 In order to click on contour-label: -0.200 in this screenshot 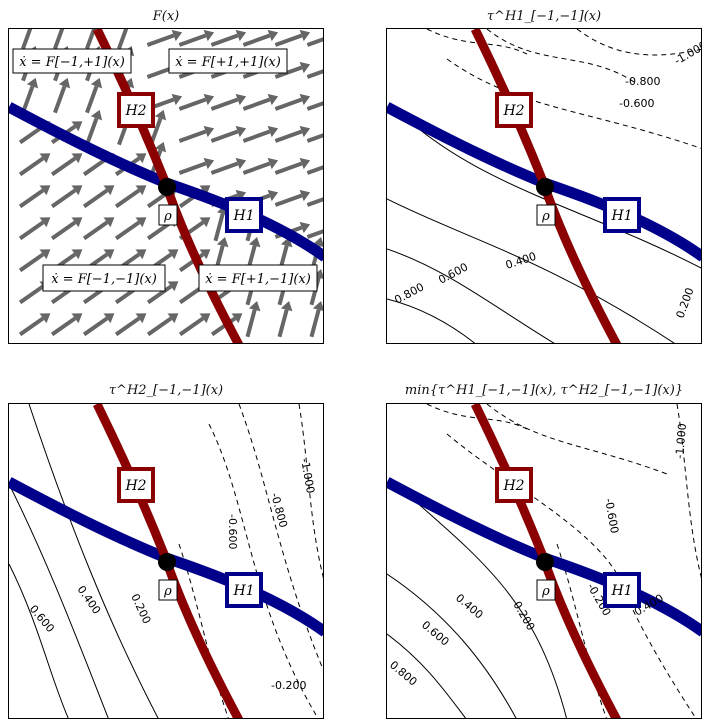, I will do `click(288, 685)`.